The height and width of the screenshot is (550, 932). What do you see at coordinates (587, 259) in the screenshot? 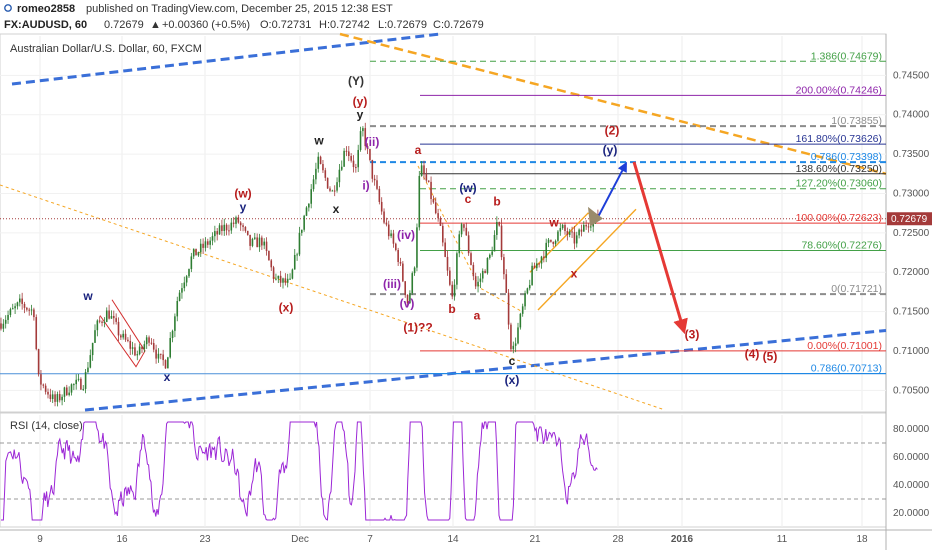
I see `orange-channel-bottom` at bounding box center [587, 259].